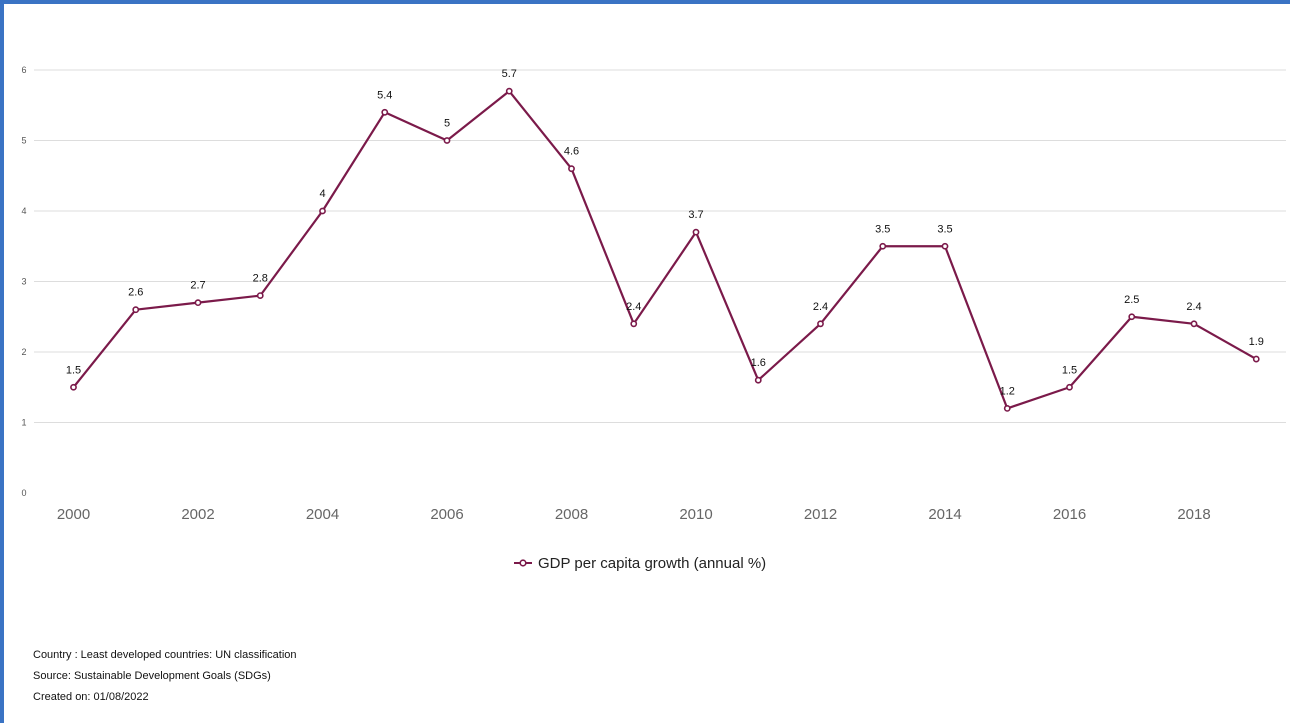  What do you see at coordinates (695, 514) in the screenshot?
I see `x-tick-label: 2010` at bounding box center [695, 514].